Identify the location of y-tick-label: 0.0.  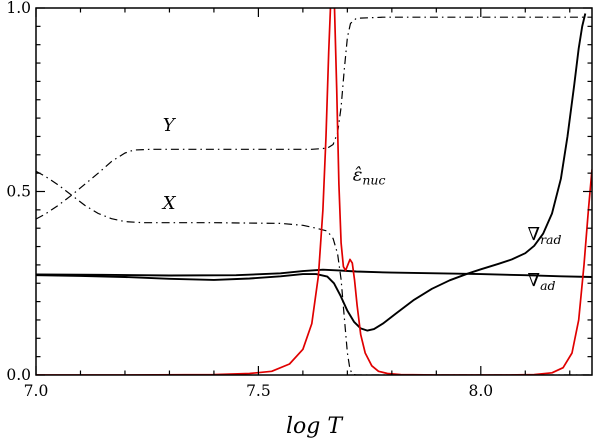
(18, 375).